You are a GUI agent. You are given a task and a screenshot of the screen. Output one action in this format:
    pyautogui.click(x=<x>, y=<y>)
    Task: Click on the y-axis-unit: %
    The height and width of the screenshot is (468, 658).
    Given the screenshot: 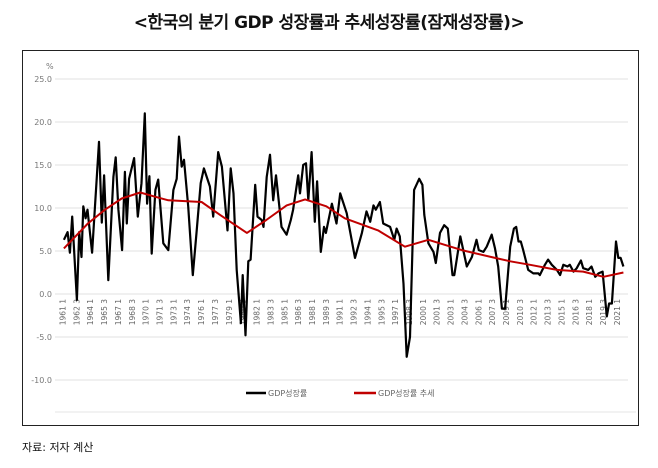 What is the action you would take?
    pyautogui.click(x=50, y=66)
    